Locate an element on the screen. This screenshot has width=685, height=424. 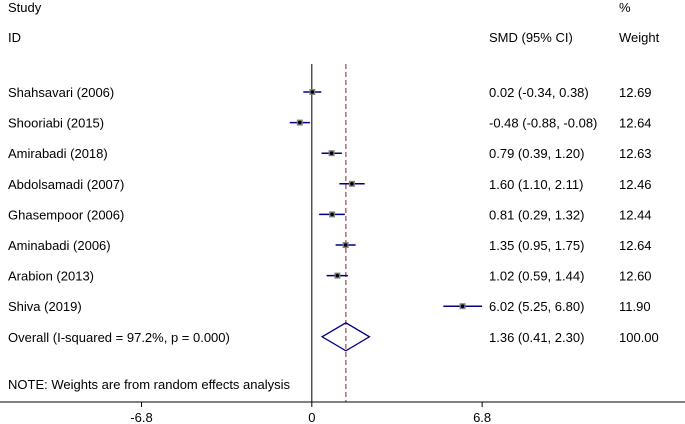
study-label: Arabion (2013) is located at coordinates (51, 276).